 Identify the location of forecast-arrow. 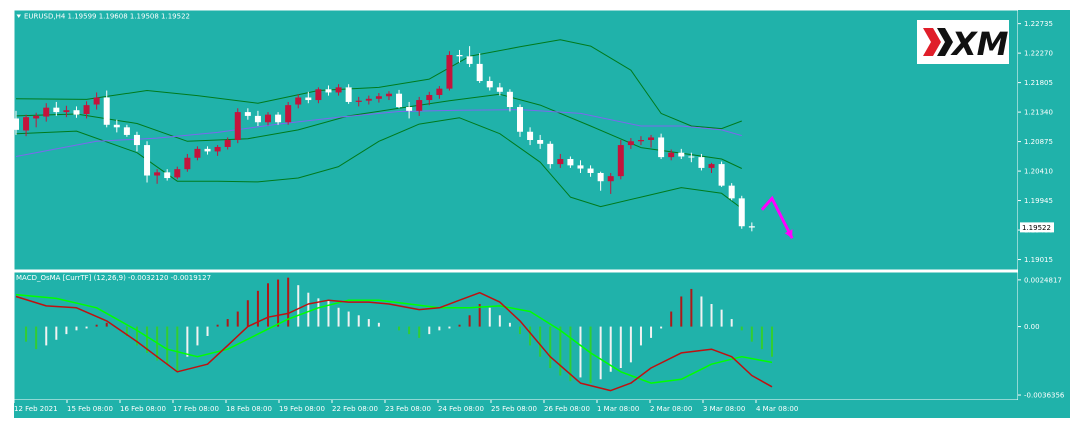
(777, 217).